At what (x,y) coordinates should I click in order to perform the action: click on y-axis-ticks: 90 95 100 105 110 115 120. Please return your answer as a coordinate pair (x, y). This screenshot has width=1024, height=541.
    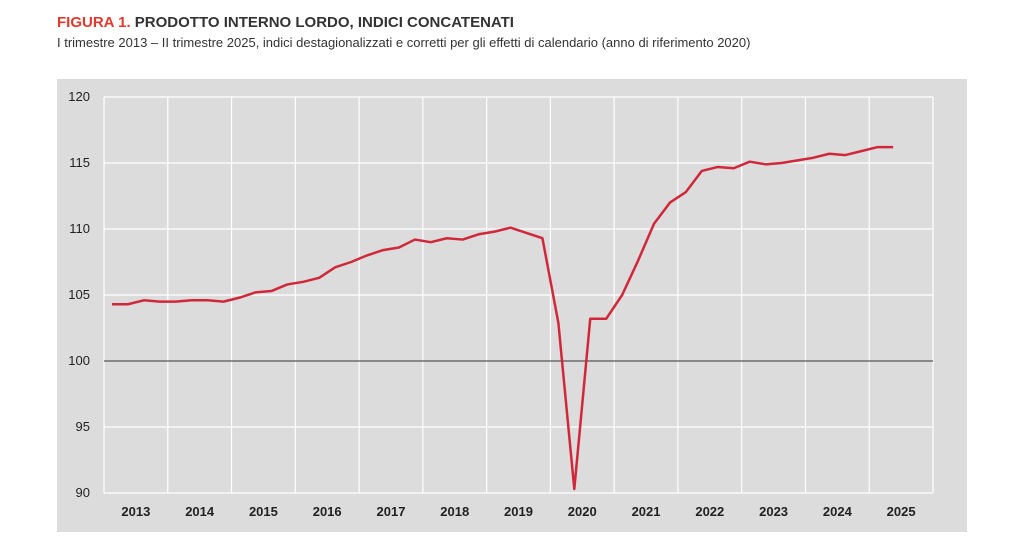
    Looking at the image, I should click on (79, 294).